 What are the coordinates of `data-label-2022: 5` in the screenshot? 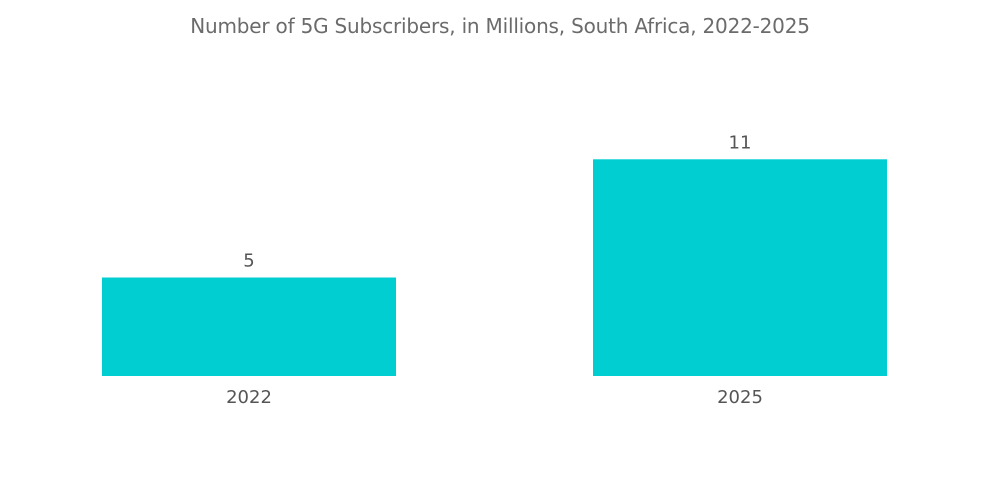 It's located at (248, 261).